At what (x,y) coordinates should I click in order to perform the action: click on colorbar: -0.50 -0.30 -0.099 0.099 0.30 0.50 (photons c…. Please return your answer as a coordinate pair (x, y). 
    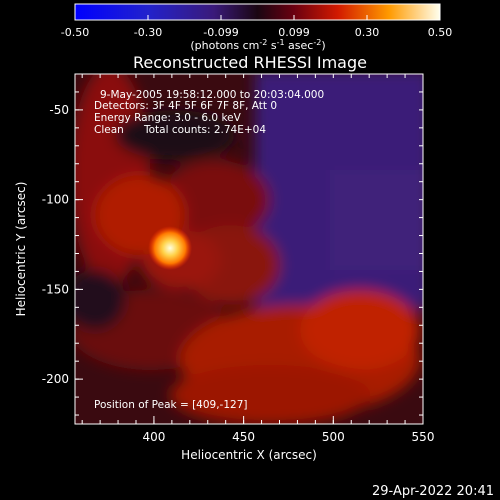
    Looking at the image, I should click on (256, 27).